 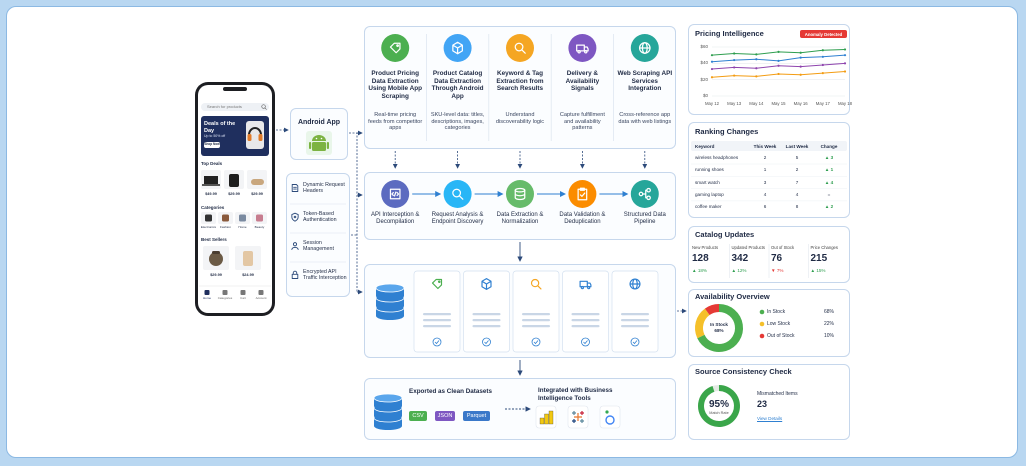 I want to click on legend-value: 68%, so click(x=828, y=312).